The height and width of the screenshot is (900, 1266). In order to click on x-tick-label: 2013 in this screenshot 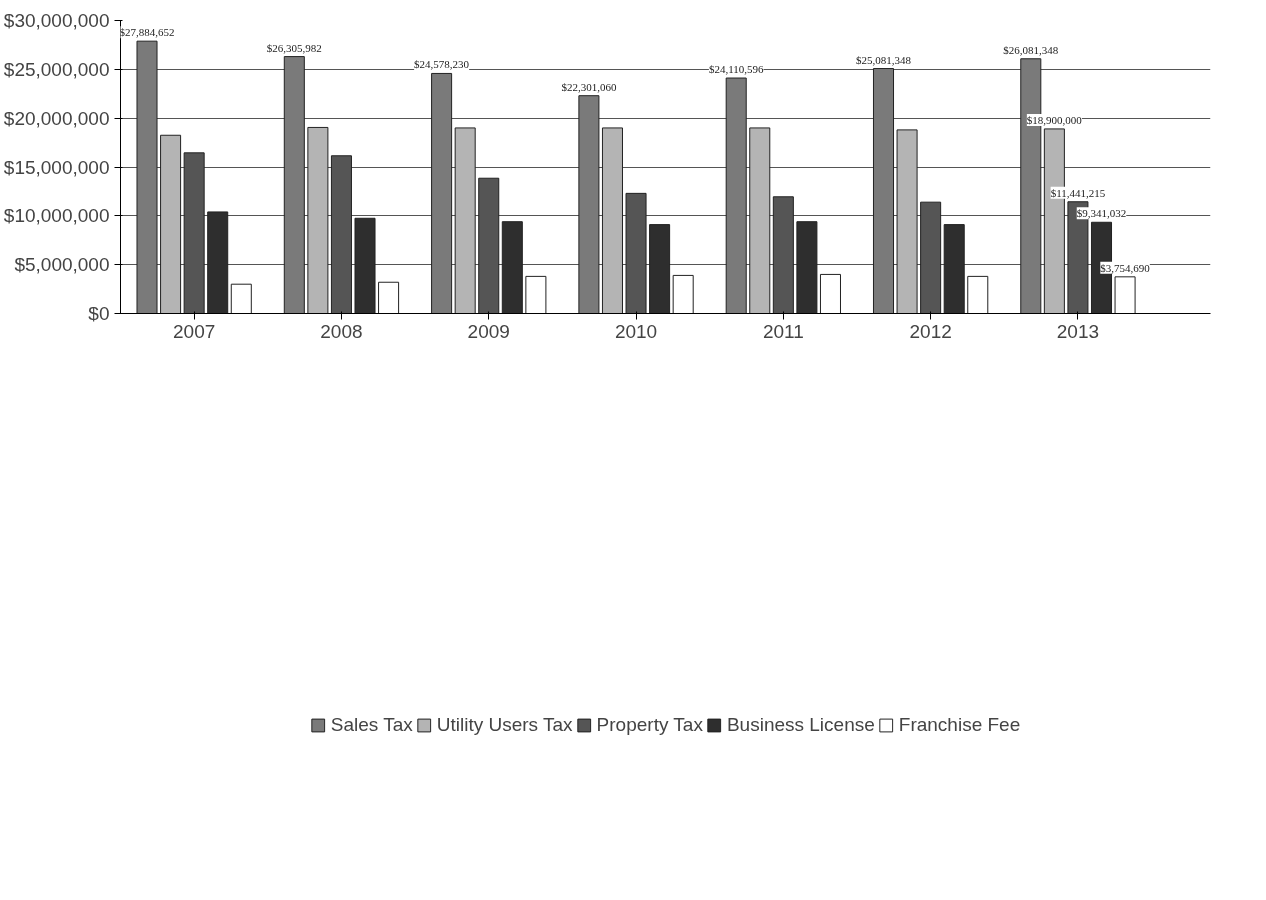, I will do `click(1078, 331)`.